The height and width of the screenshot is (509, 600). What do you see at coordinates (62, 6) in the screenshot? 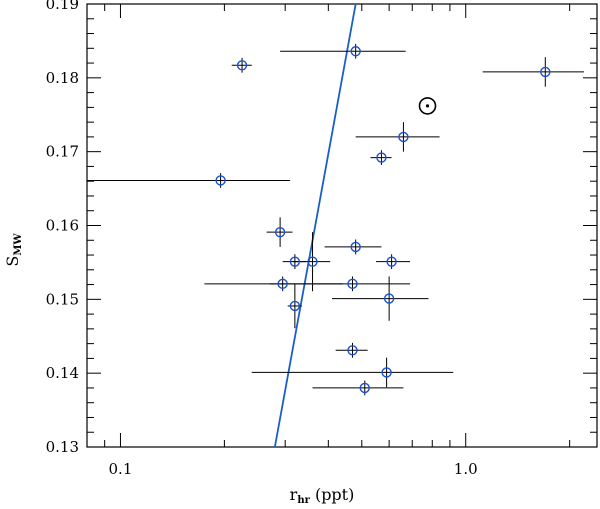
I see `y-tick-label: 0.19` at bounding box center [62, 6].